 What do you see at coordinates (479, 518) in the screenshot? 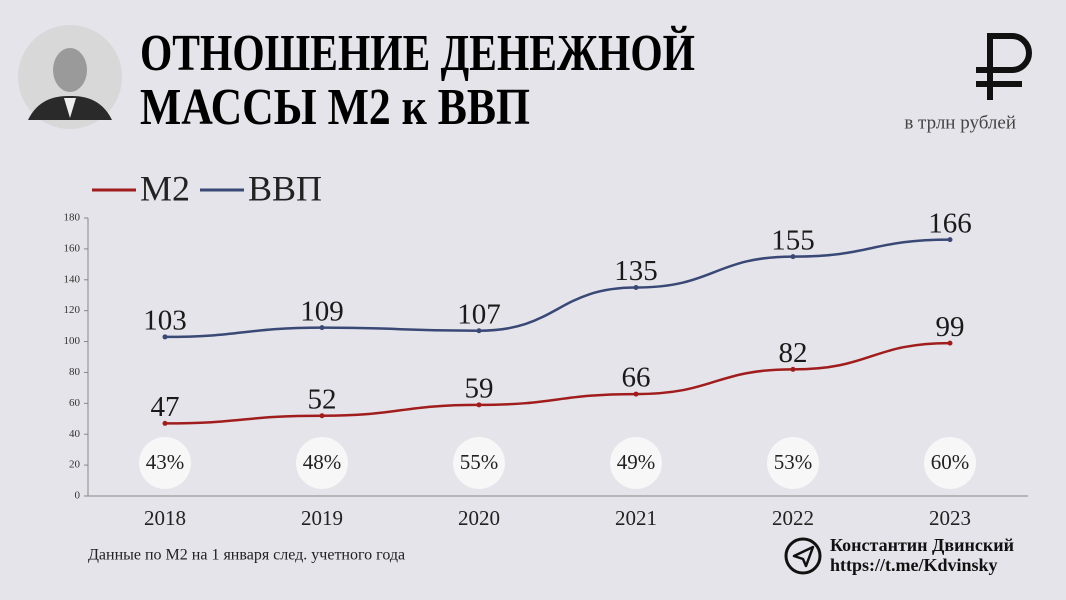
I see `x-tick-label: 2020` at bounding box center [479, 518].